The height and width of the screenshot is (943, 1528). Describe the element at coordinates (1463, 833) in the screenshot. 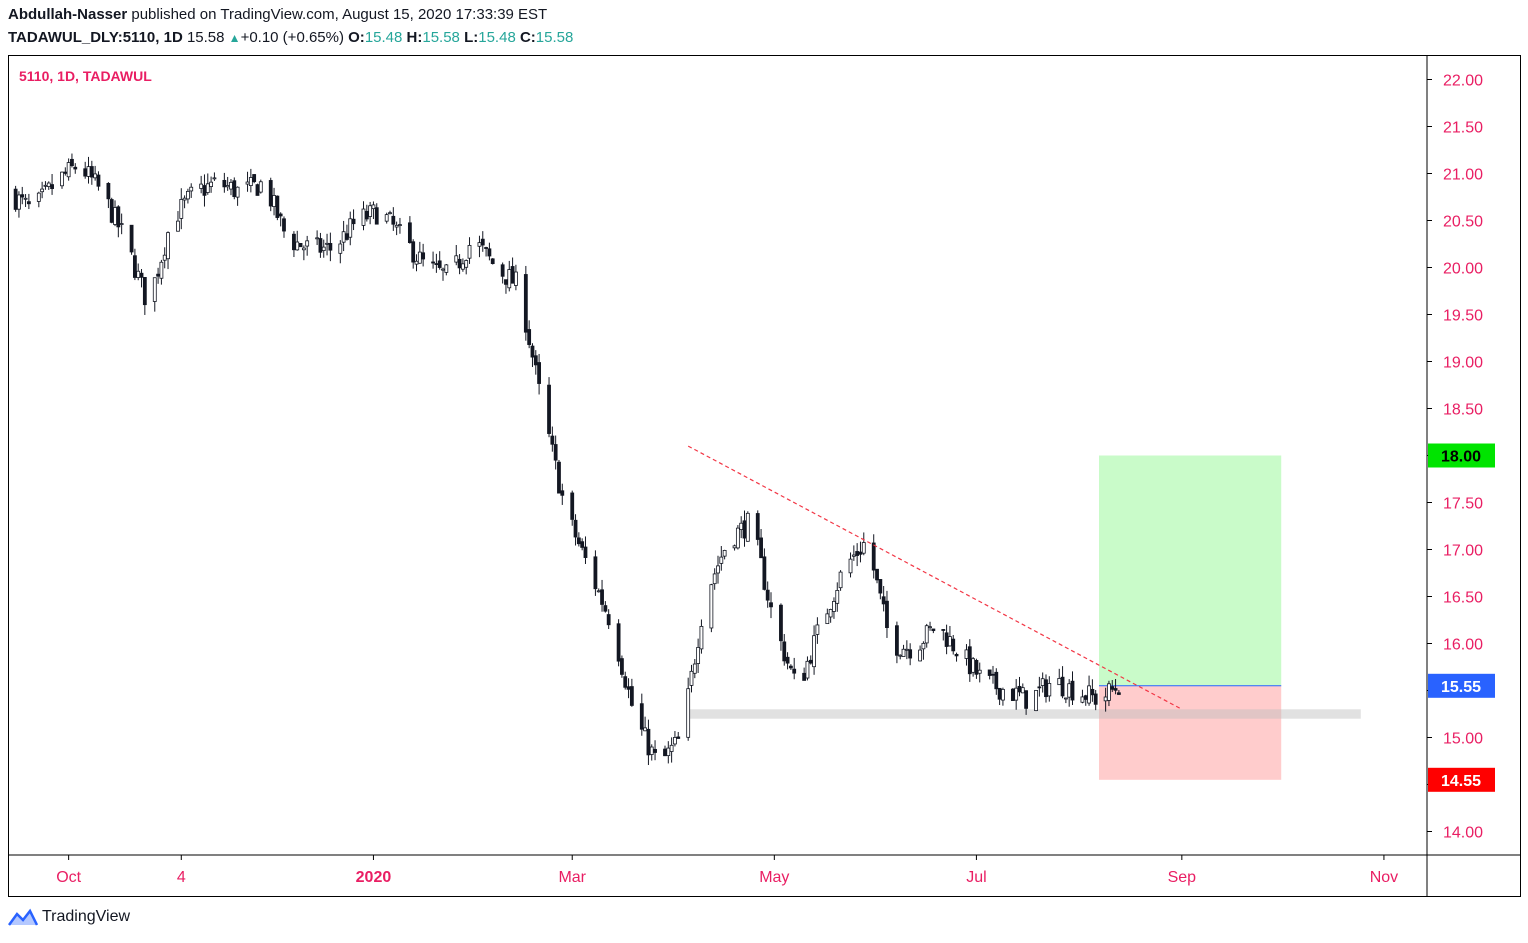

I see `y-tick-label: 14.00` at that location.